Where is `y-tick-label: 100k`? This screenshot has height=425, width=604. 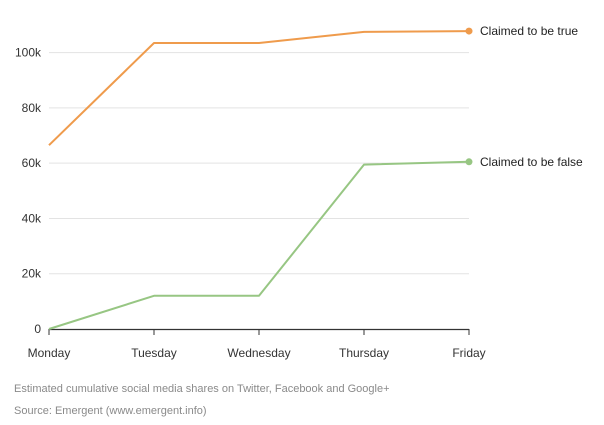 y-tick-label: 100k is located at coordinates (28, 53).